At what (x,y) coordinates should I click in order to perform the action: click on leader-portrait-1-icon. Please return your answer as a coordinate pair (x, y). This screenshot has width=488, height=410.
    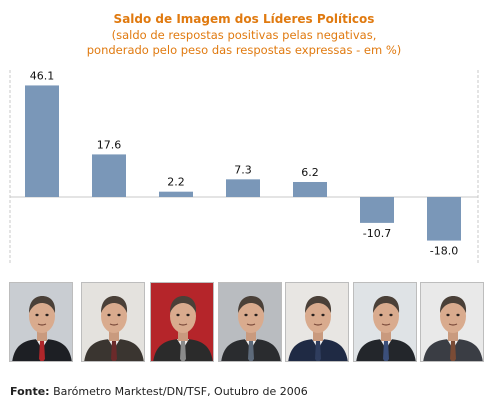
    Looking at the image, I should click on (41, 322).